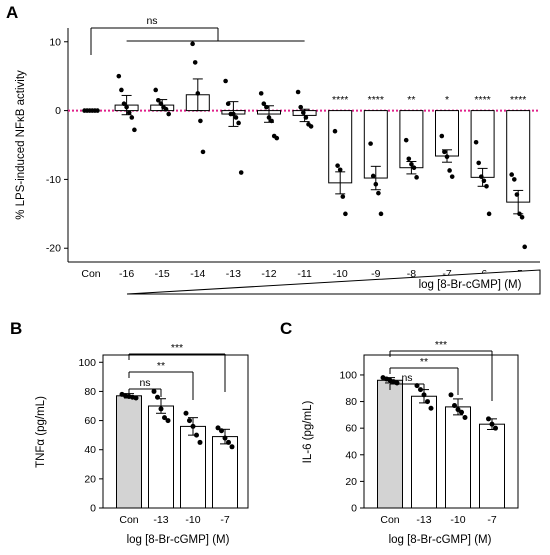 The image size is (550, 555). What do you see at coordinates (12, 12) in the screenshot?
I see `panel-letter-a: A` at bounding box center [12, 12].